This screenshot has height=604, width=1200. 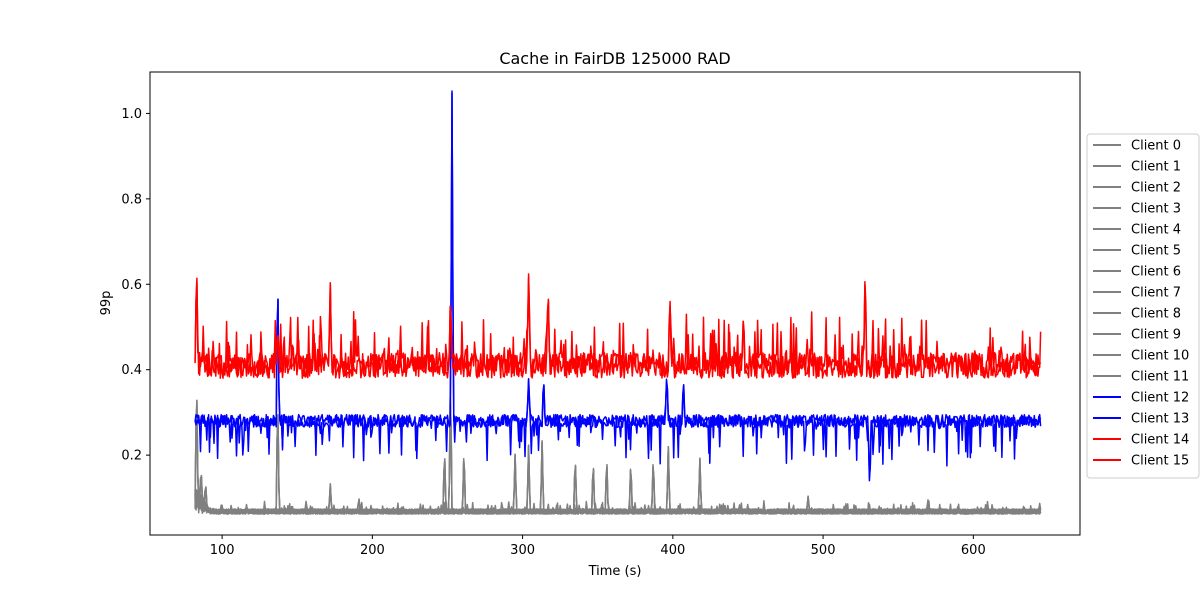 I want to click on legend-item: Client 13, so click(x=1141, y=419).